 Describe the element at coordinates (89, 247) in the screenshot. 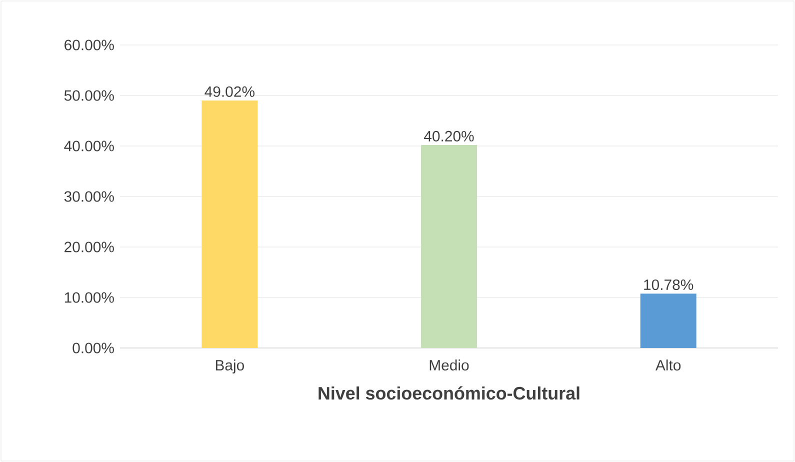

I see `y-tick-label: 20.00%` at that location.